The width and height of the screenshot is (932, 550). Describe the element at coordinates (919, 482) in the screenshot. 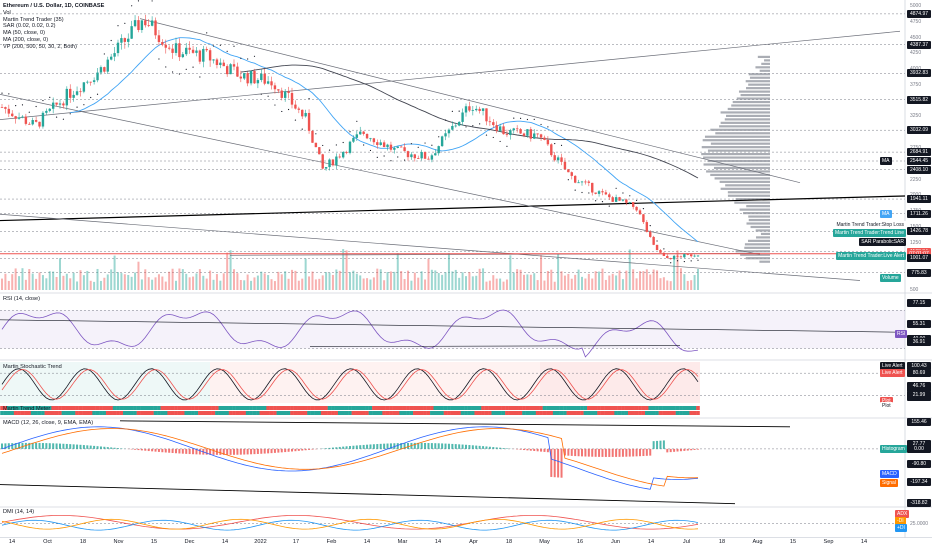

I see `macd-label: -197.34` at that location.